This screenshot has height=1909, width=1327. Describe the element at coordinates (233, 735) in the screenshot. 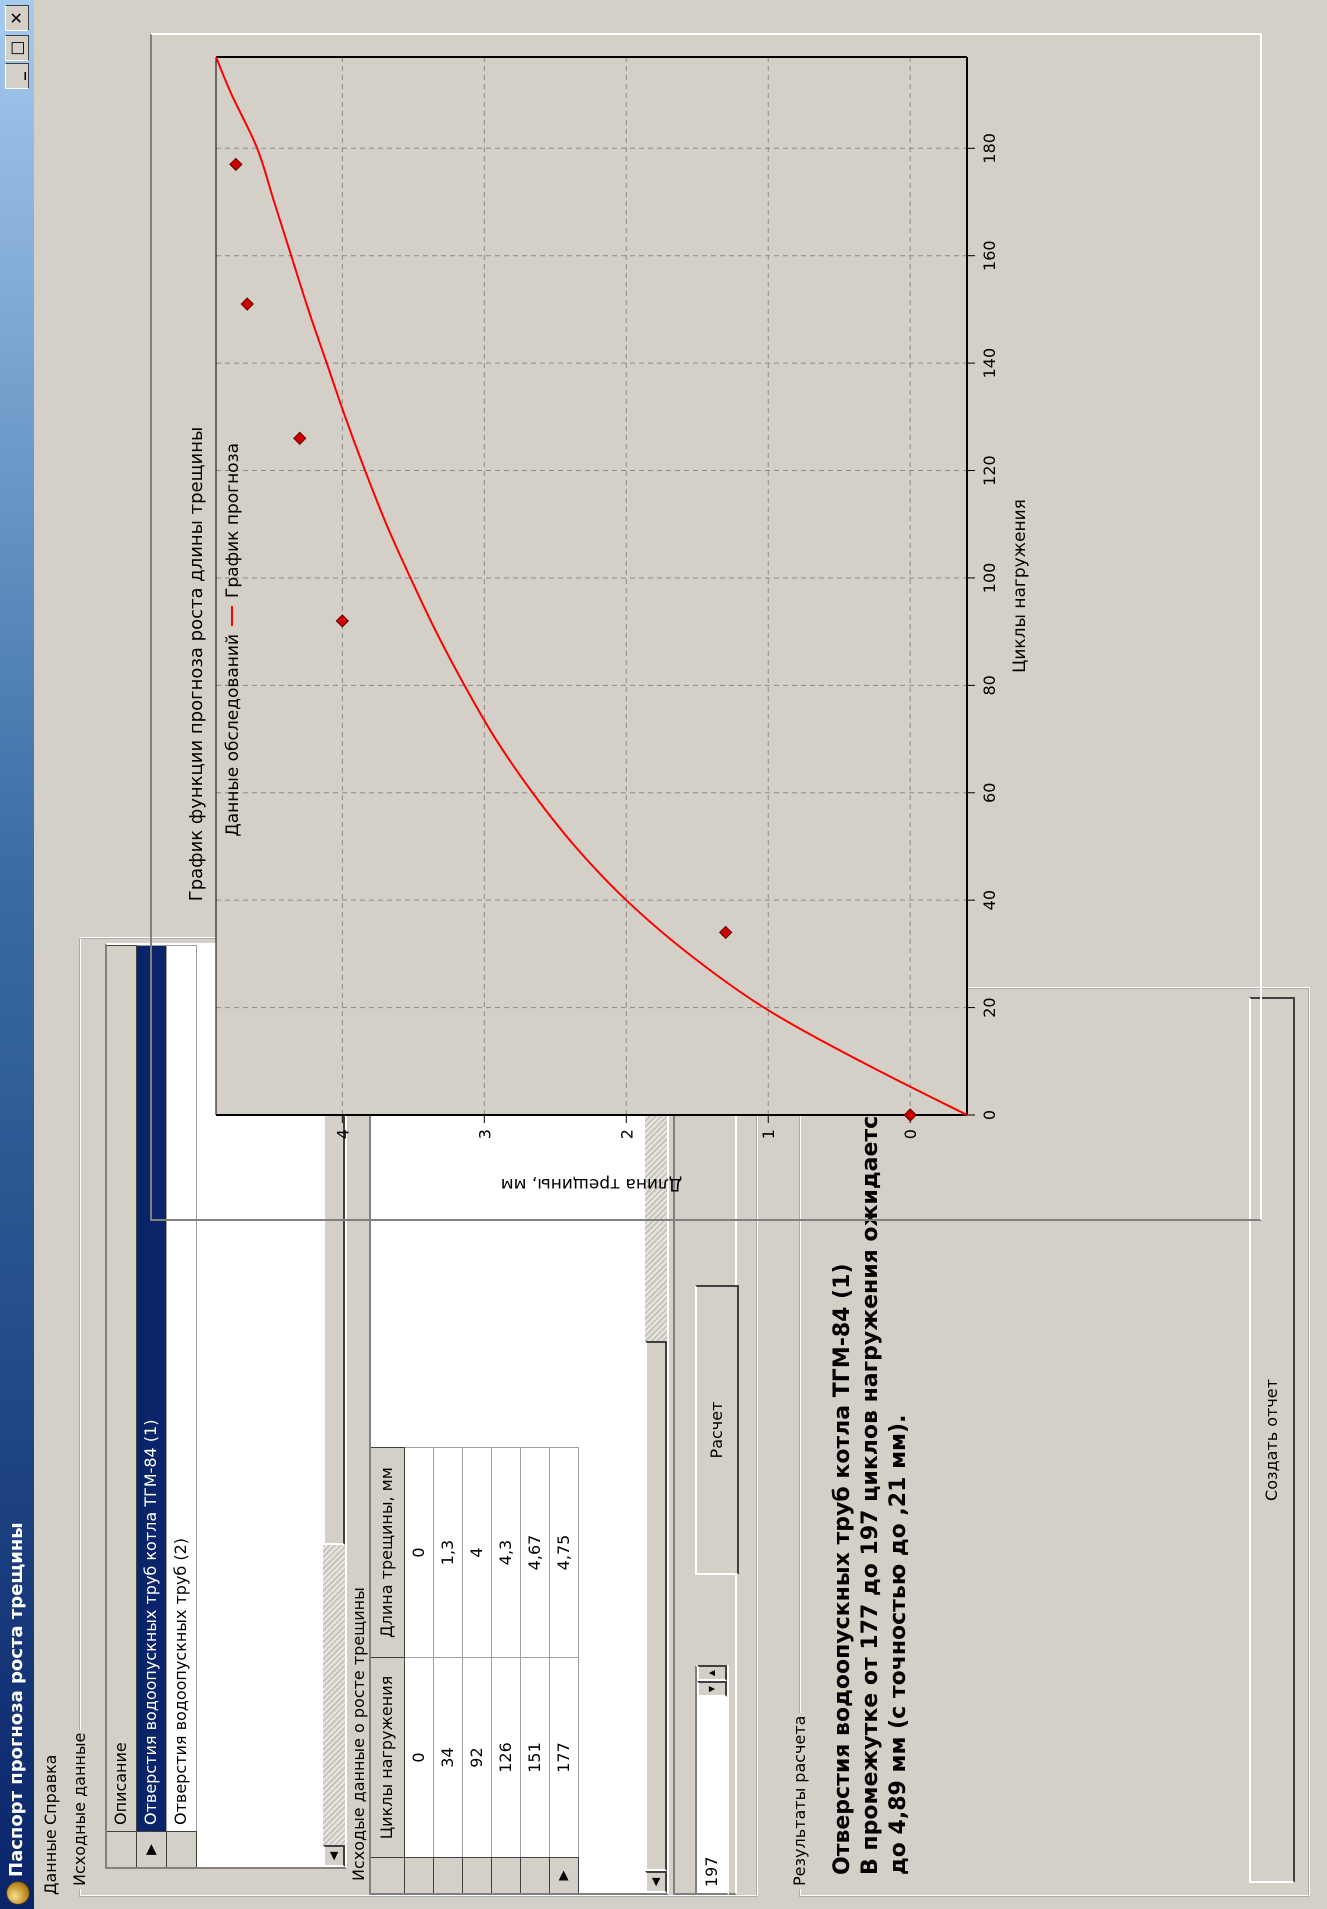

I see `legend-label-survey-data: Данные обследований` at that location.